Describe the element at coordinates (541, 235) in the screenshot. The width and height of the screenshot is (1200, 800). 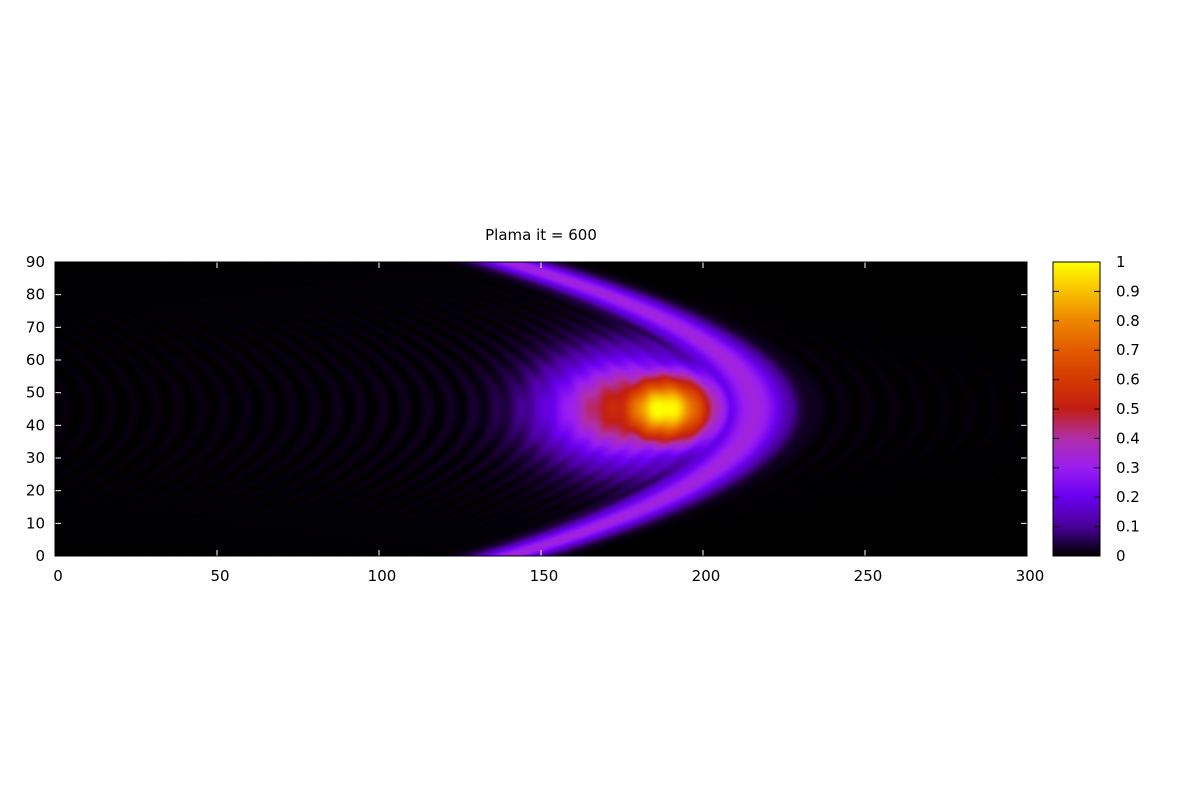
I see `chart-title: Plama it = 600` at that location.